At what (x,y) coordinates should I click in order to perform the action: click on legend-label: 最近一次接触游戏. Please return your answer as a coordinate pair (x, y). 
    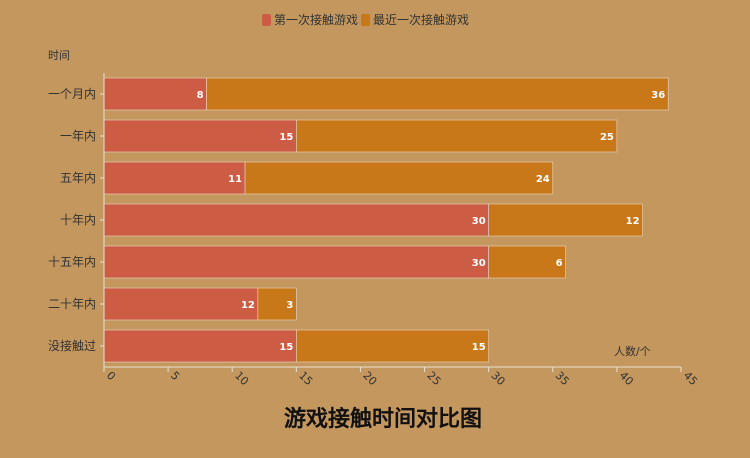
    Looking at the image, I should click on (421, 19).